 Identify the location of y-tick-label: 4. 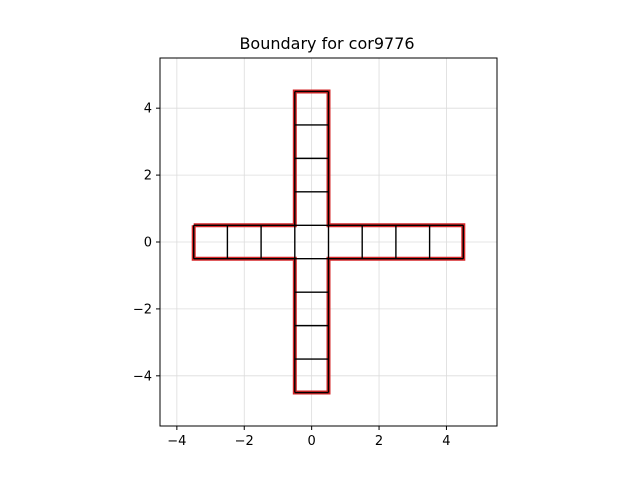
(148, 109).